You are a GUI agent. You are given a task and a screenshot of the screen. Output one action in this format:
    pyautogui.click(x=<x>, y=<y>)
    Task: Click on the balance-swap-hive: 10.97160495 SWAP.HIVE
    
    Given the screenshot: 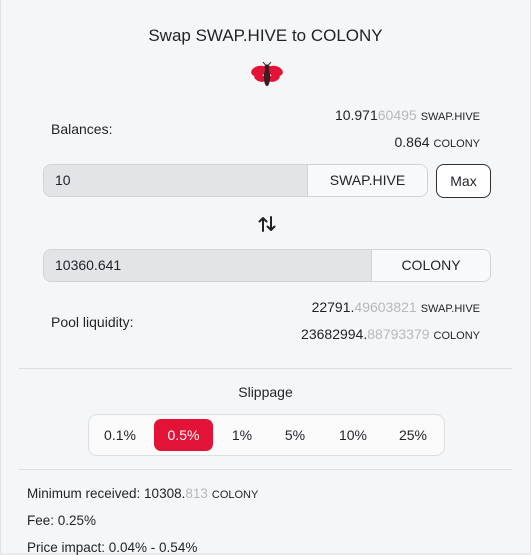 What is the action you would take?
    pyautogui.click(x=407, y=115)
    